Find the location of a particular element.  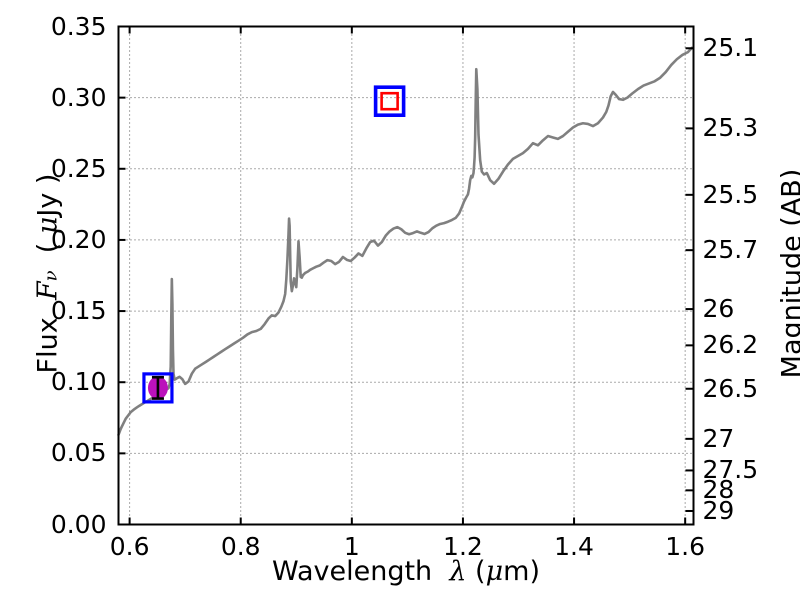

photometry-marker-point-0p65 is located at coordinates (158, 388).